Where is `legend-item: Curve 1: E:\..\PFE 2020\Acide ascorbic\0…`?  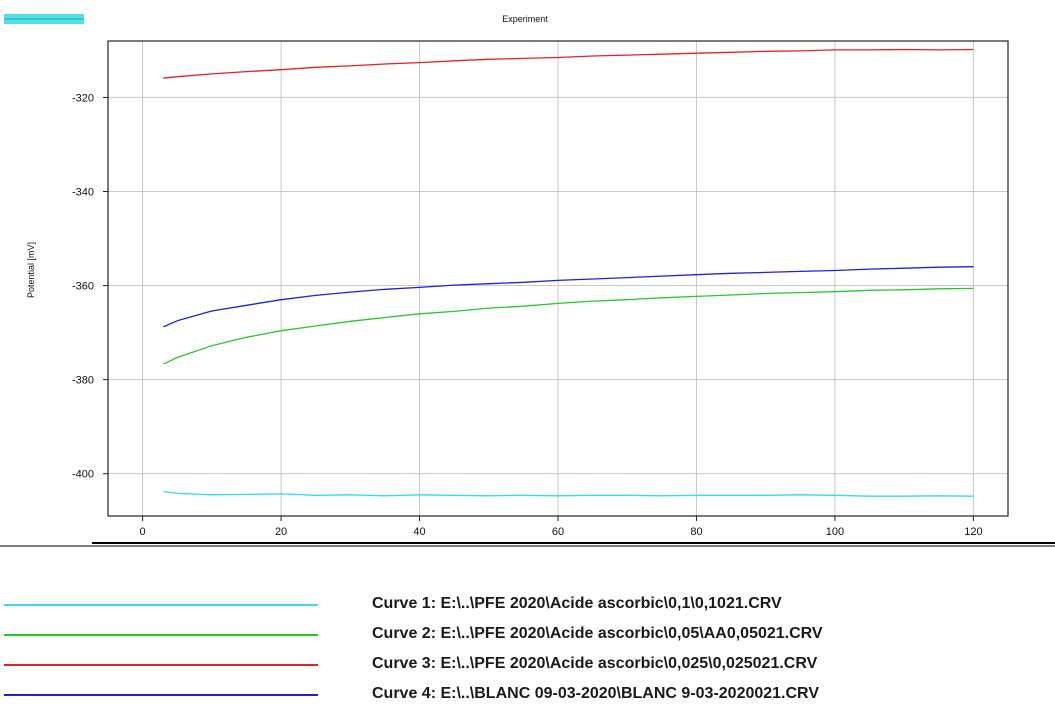 legend-item: Curve 1: E:\..\PFE 2020\Acide ascorbic\0… is located at coordinates (527, 605).